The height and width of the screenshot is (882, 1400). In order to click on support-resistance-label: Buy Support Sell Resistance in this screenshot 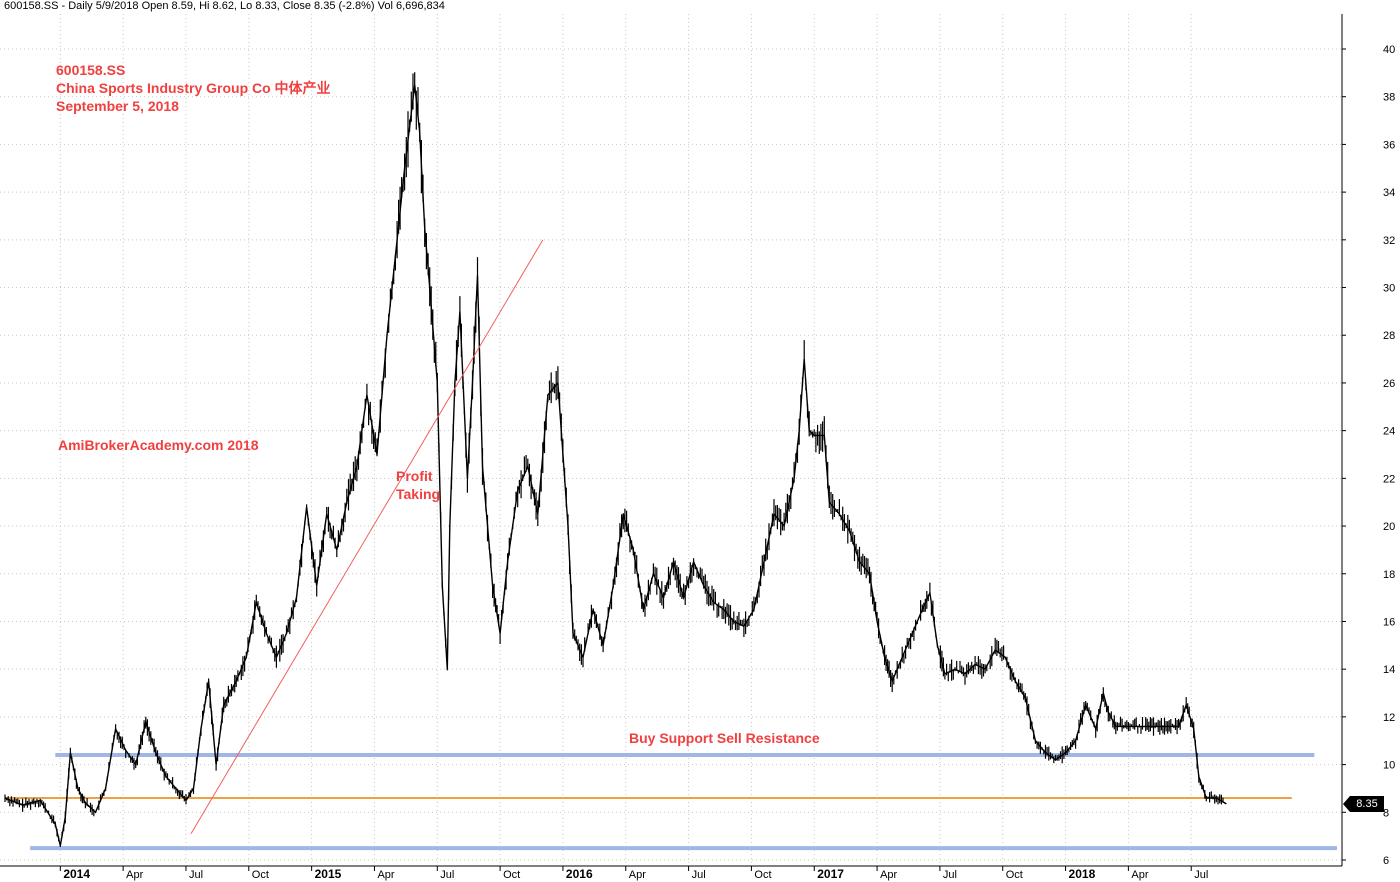, I will do `click(724, 738)`.